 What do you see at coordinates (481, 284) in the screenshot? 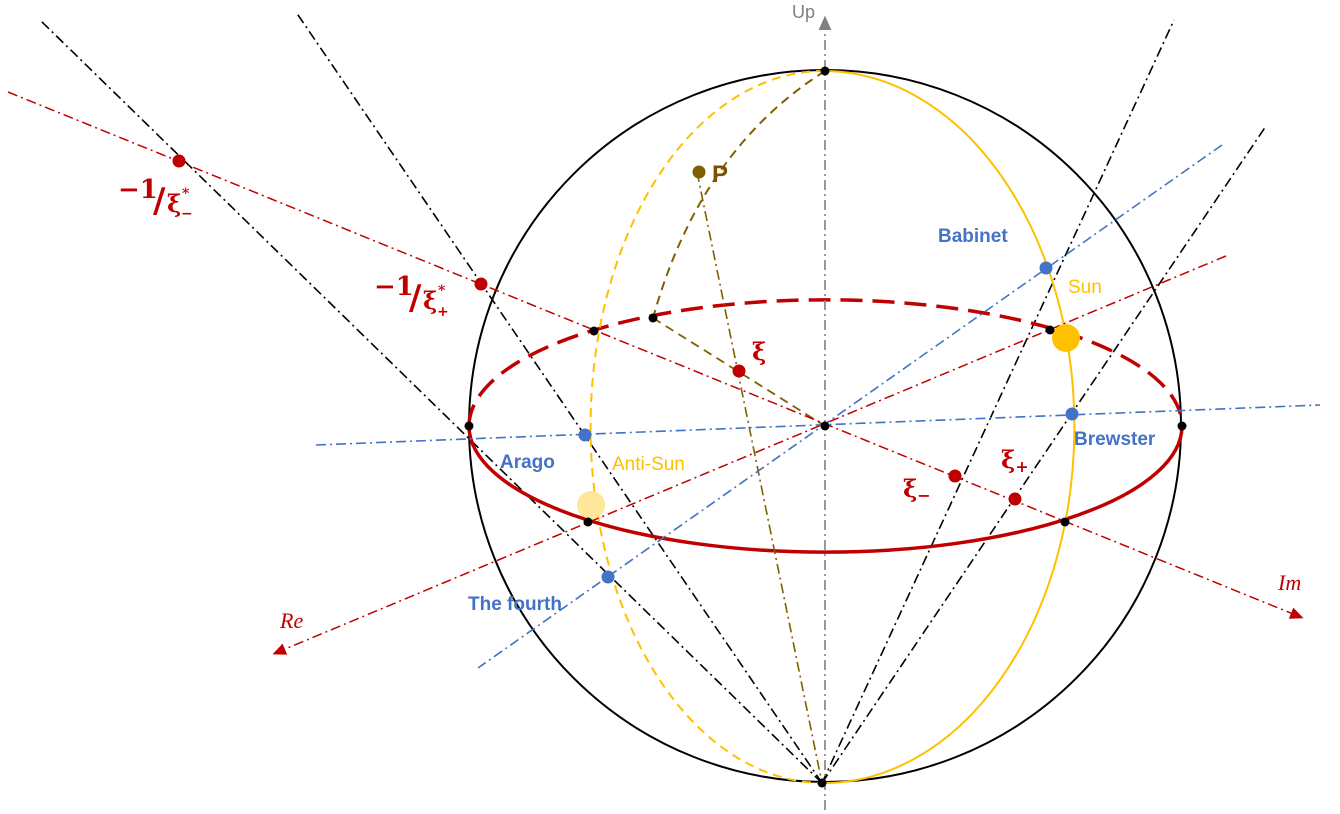
I see `inv-xi-plus-point` at bounding box center [481, 284].